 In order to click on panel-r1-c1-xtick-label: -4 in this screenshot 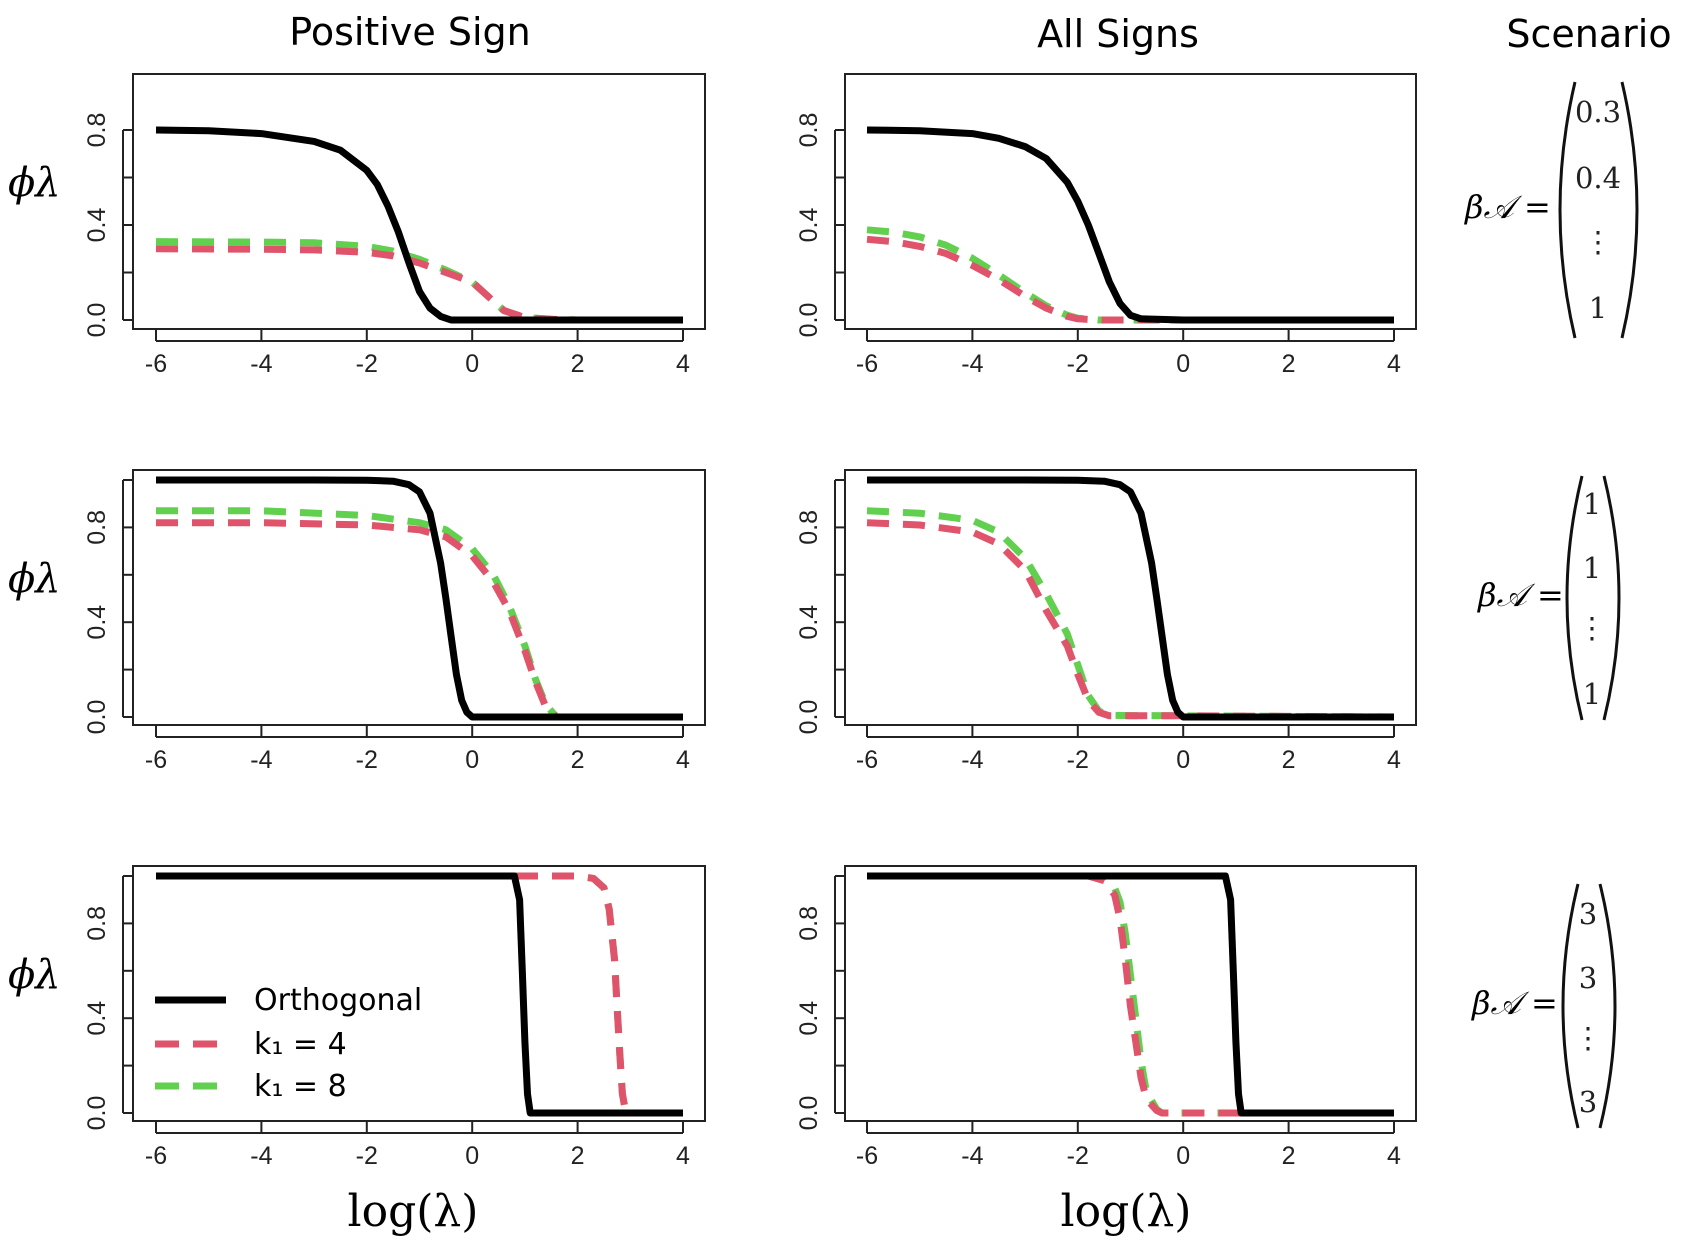, I will do `click(261, 364)`.